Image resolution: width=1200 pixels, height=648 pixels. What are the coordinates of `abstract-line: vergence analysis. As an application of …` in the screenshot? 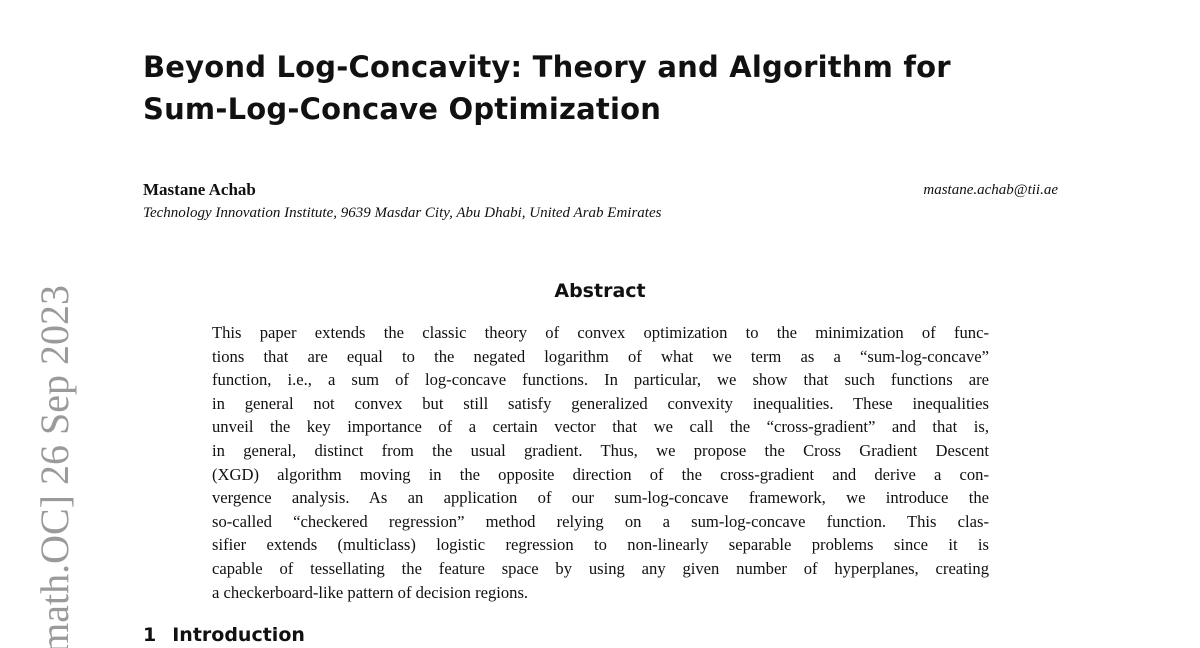 It's located at (600, 498).